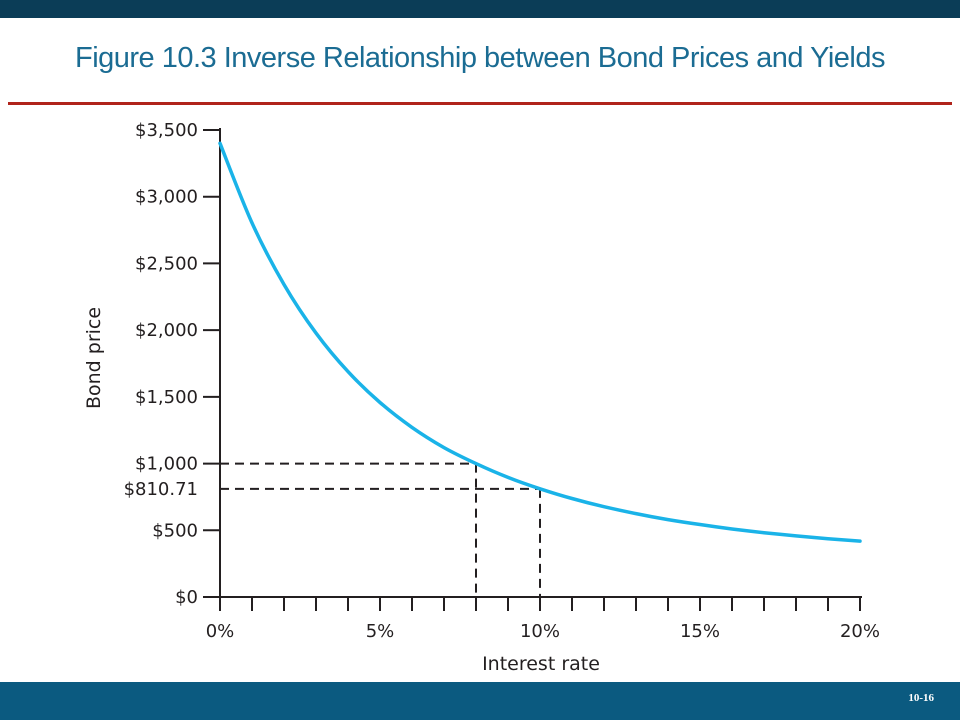 This screenshot has width=960, height=720. Describe the element at coordinates (380, 529) in the screenshot. I see `guide-lines` at that location.